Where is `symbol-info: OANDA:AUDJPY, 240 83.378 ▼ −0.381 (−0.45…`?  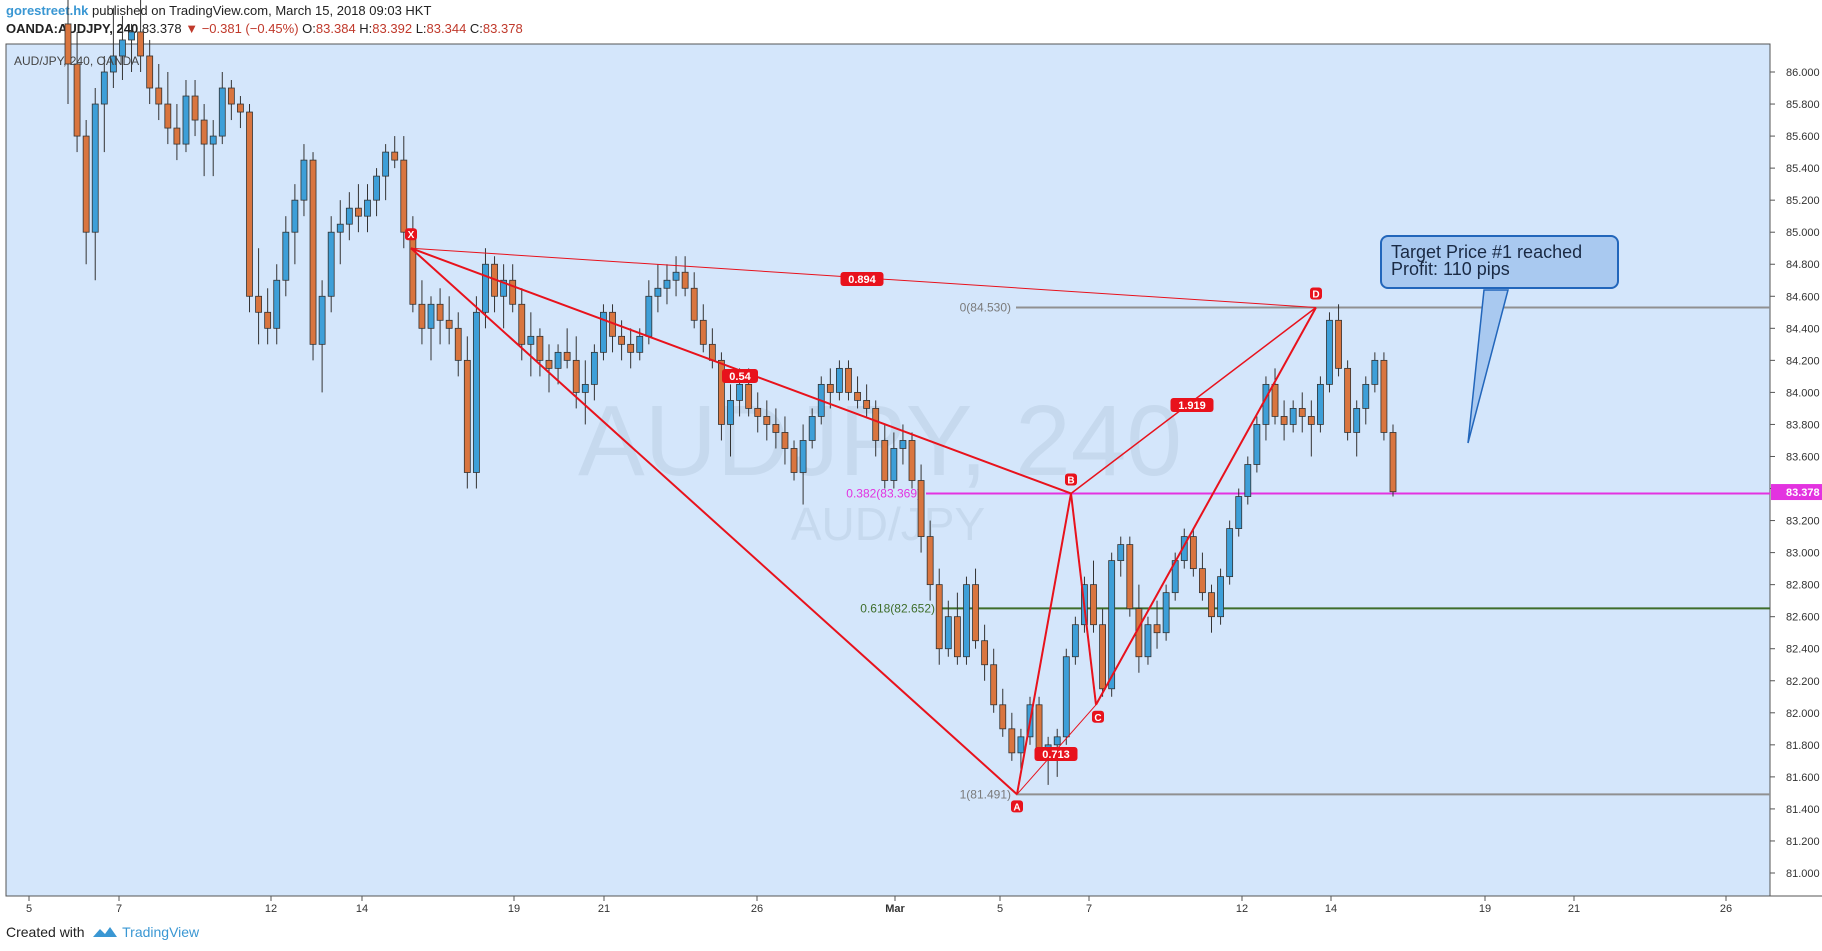 symbol-info: OANDA:AUDJPY, 240 83.378 ▼ −0.381 (−0.45… is located at coordinates (264, 28).